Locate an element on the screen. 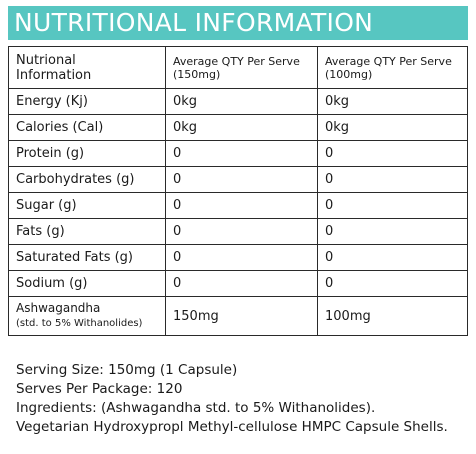 The width and height of the screenshot is (476, 454). table-row: Calories (Cal) 0kg 0kg is located at coordinates (238, 127).